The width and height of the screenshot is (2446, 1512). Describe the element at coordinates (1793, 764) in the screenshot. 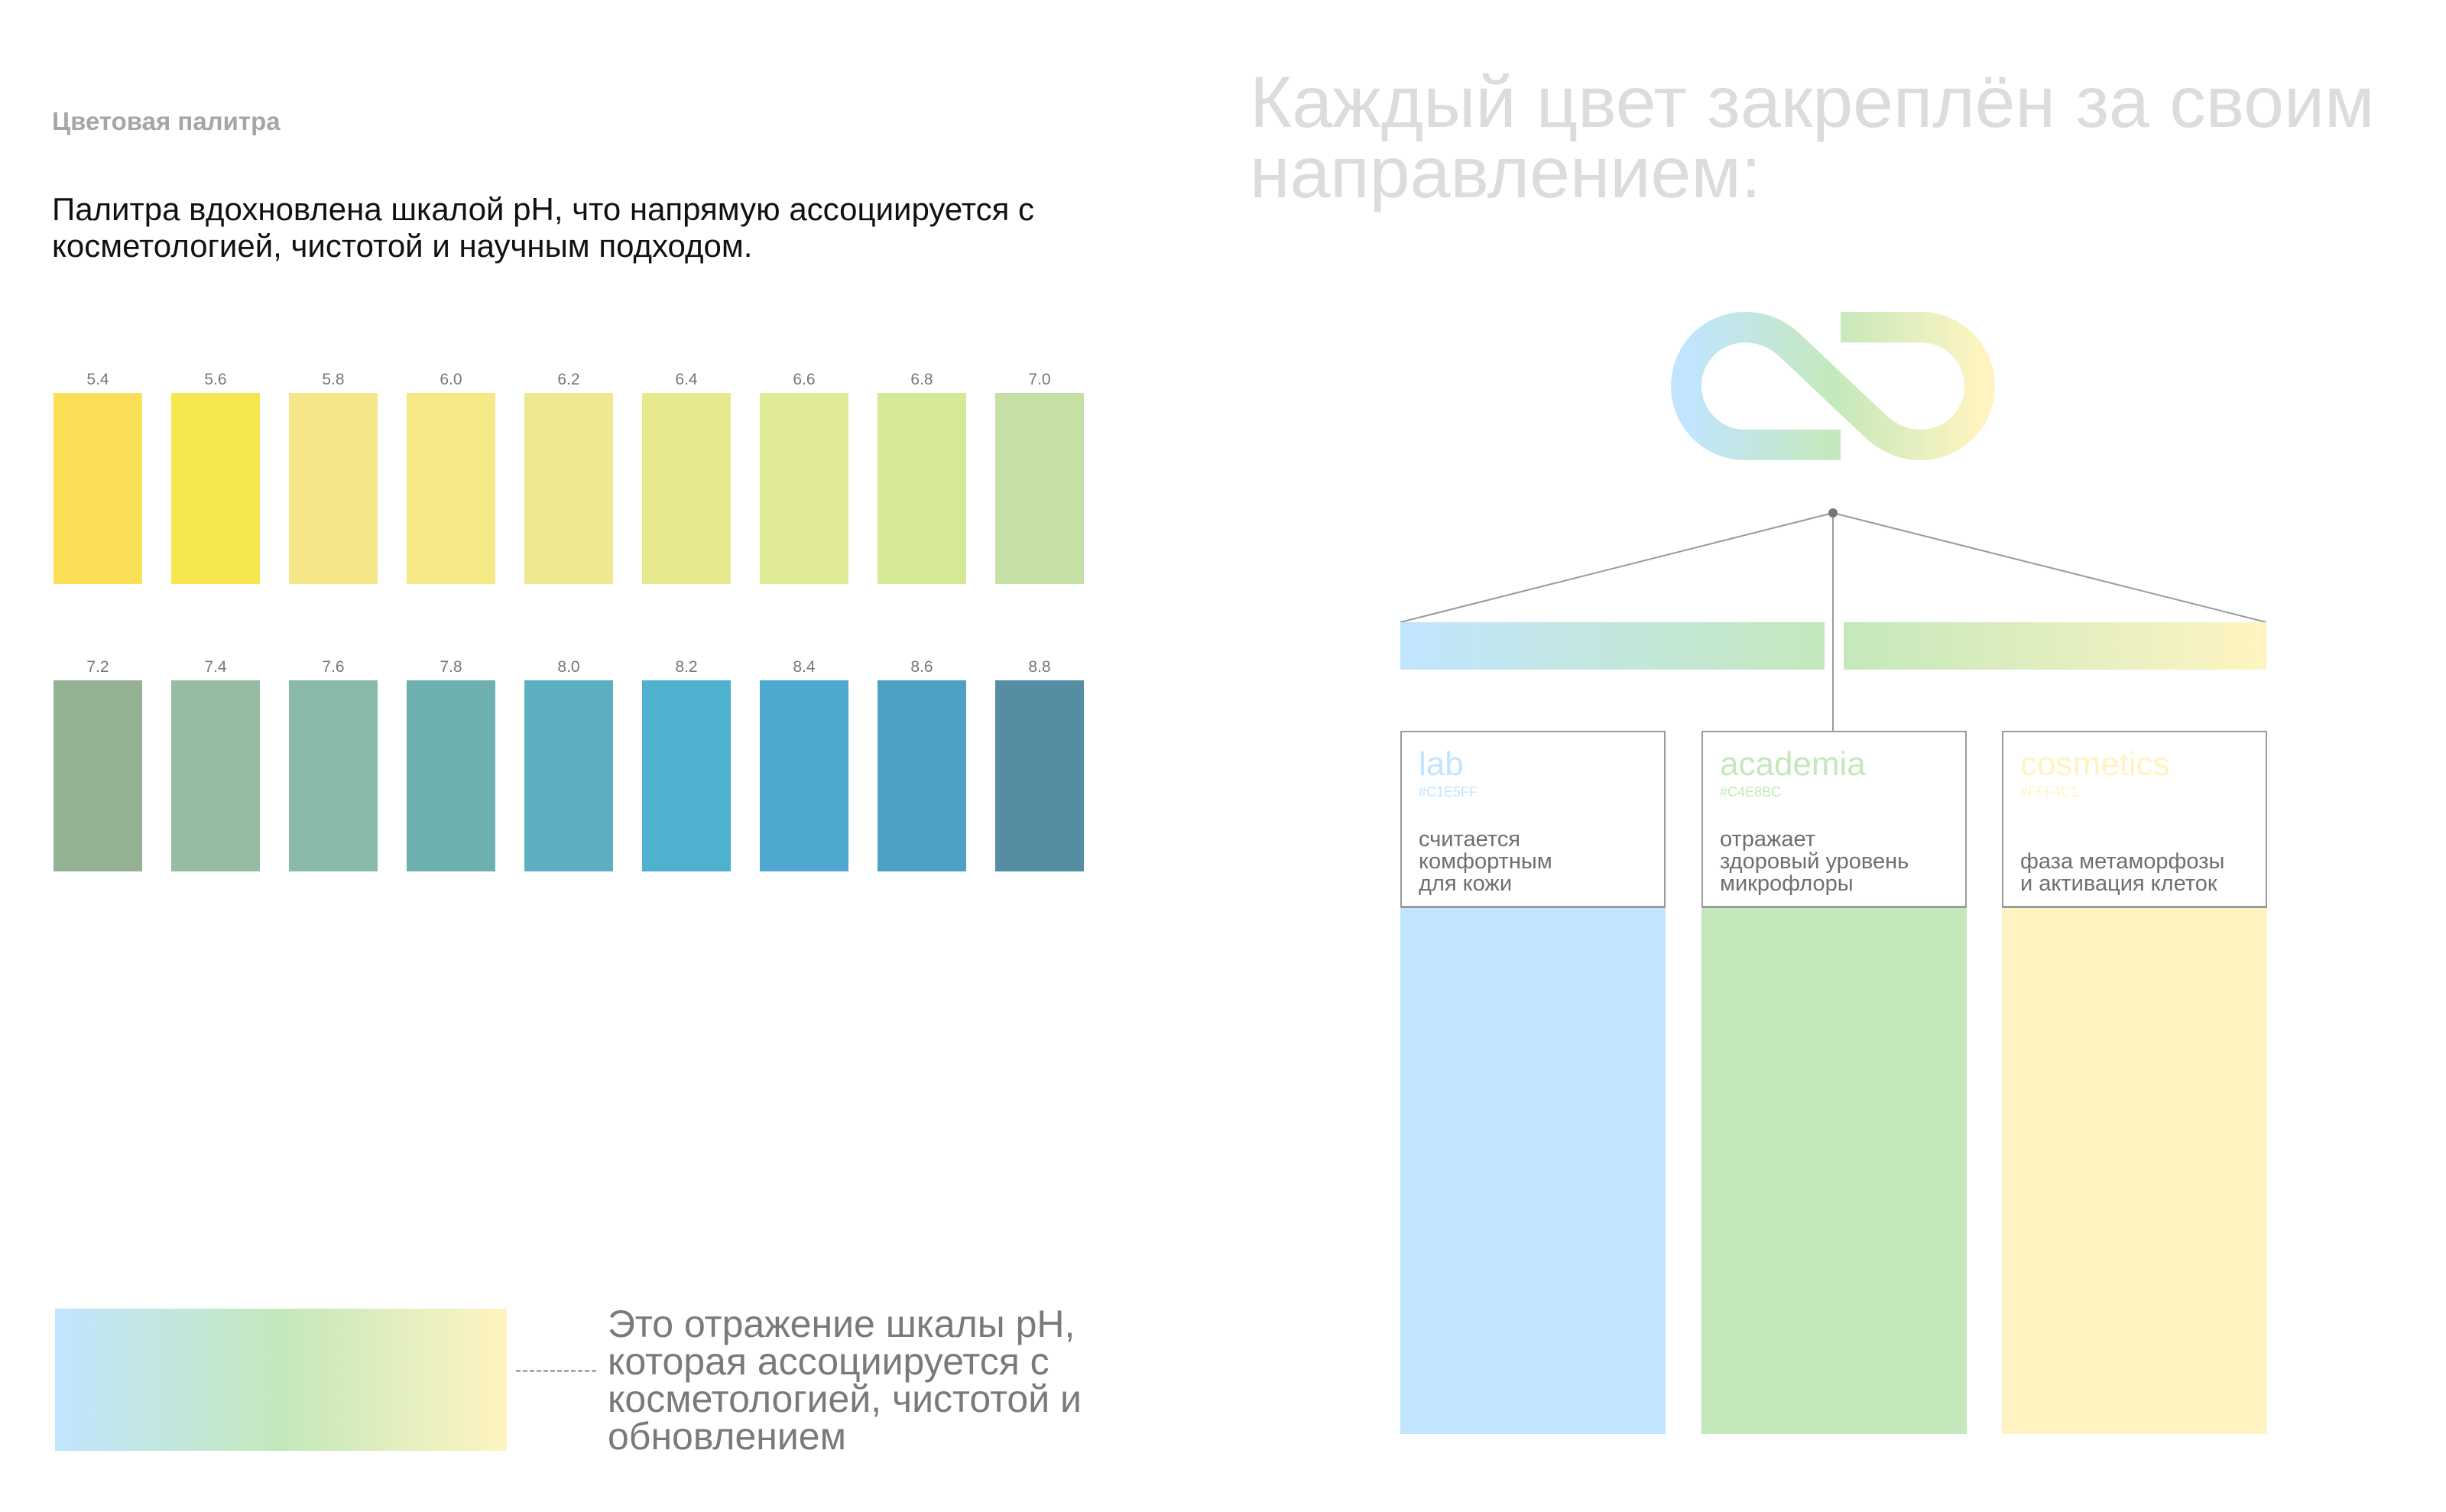

I see `card-title: academia` at that location.